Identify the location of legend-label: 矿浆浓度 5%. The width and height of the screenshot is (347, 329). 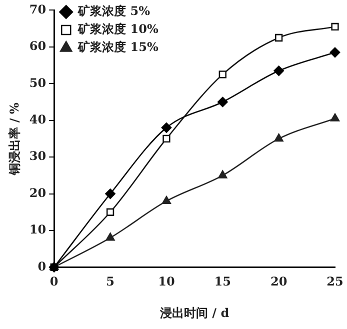
(114, 11).